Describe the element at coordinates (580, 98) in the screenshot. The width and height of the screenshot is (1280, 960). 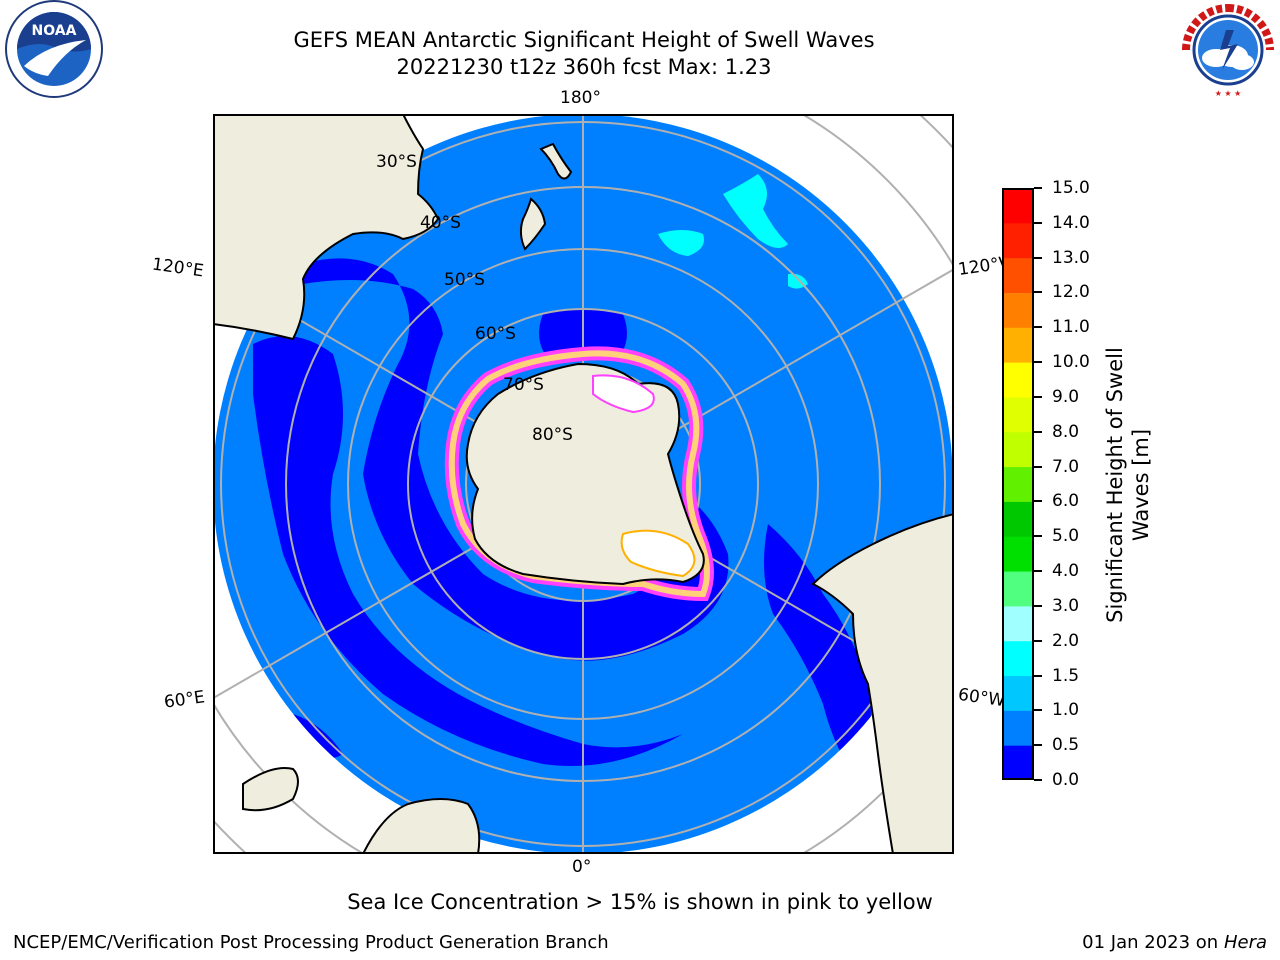
I see `meridian-label-180: 180°` at that location.